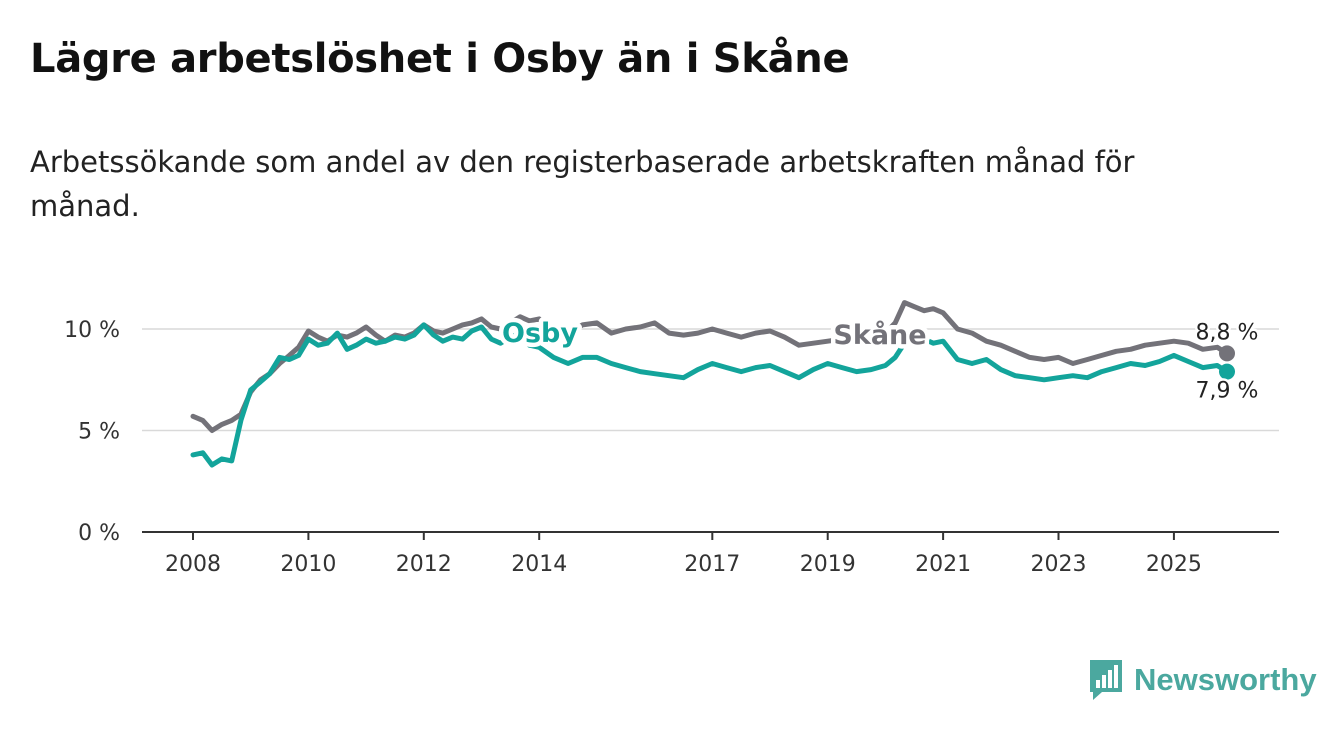 The image size is (1340, 734). What do you see at coordinates (539, 564) in the screenshot?
I see `x-tick-label: 2014` at bounding box center [539, 564].